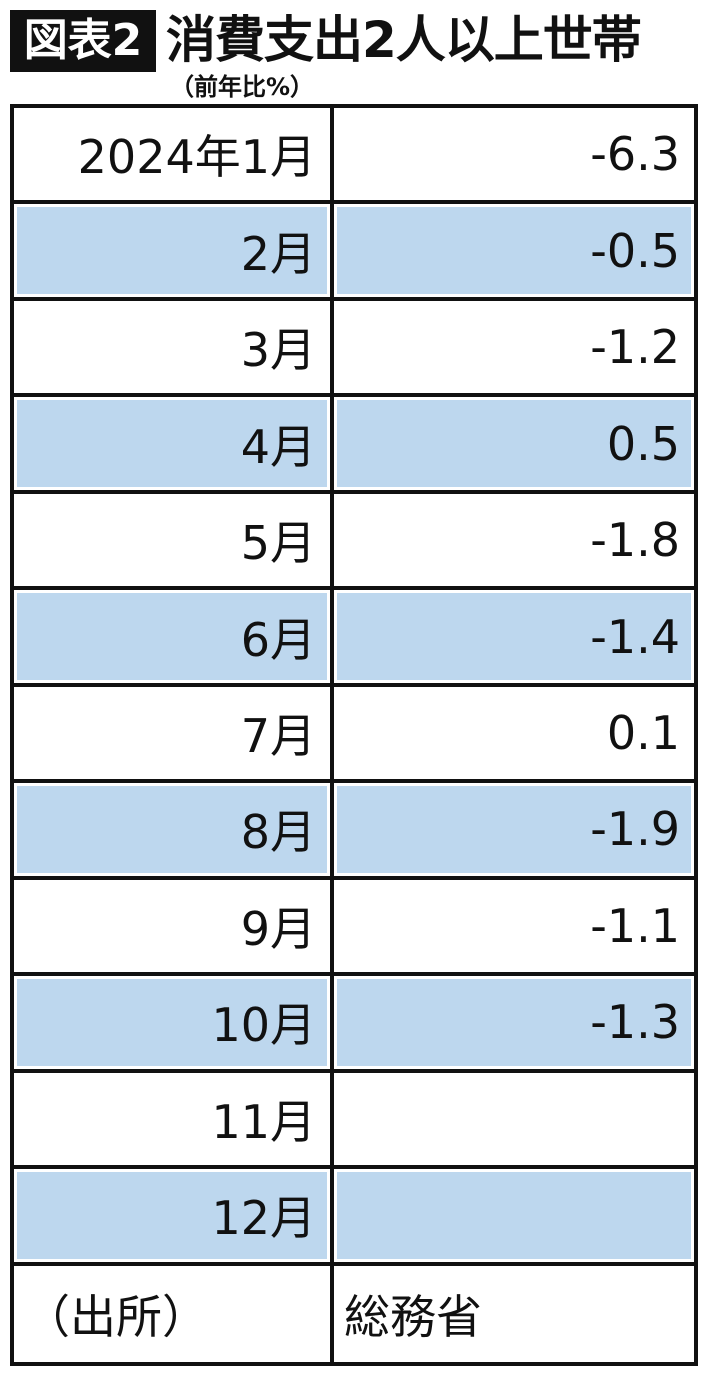 This screenshot has height=1378, width=710. What do you see at coordinates (514, 252) in the screenshot?
I see `table-cell: -0.5` at bounding box center [514, 252].